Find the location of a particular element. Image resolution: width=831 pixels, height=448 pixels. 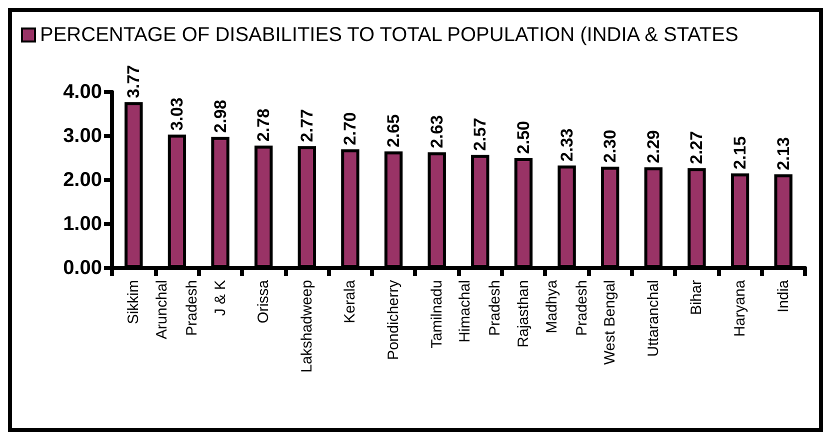

x-tick-label: Rajasthan is located at coordinates (523, 314).